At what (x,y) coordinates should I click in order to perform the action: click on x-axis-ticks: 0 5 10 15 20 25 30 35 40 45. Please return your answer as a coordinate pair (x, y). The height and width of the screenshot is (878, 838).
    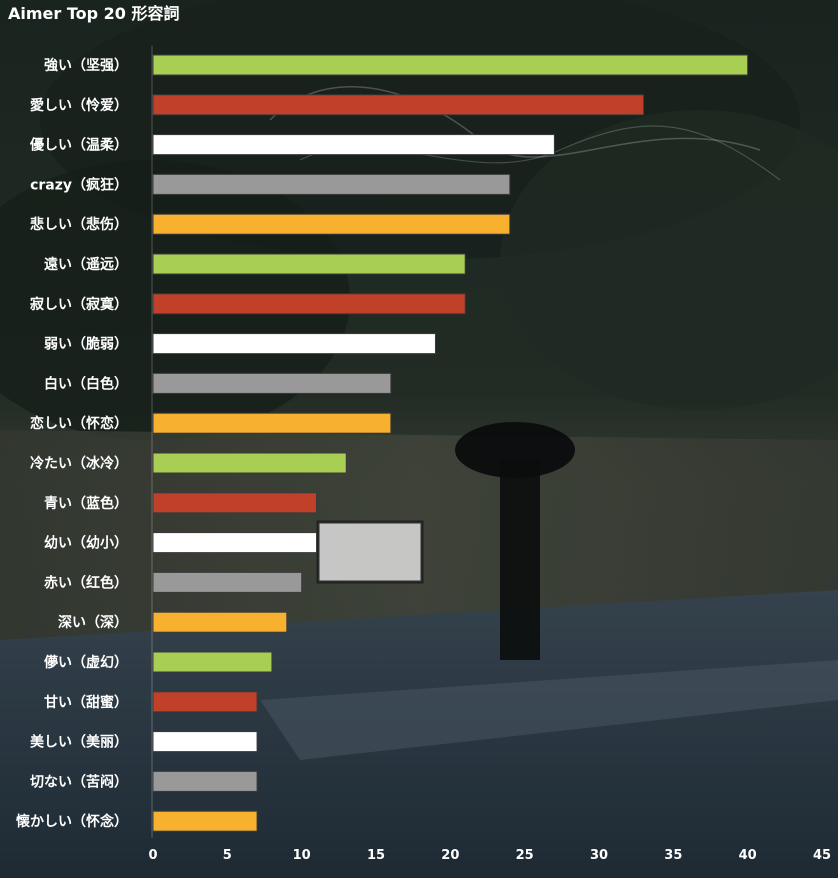
    Looking at the image, I should click on (489, 855).